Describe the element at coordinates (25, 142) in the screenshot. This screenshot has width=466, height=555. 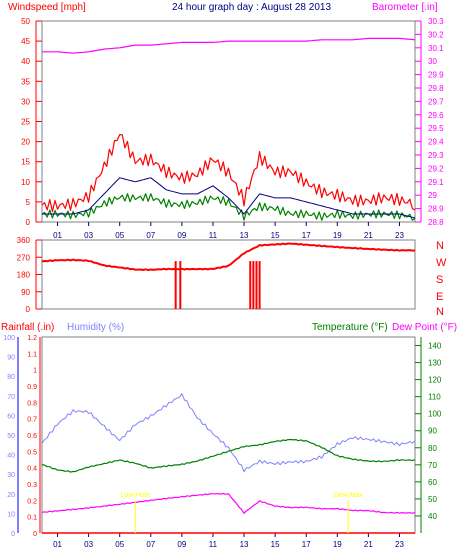
I see `wind-tick-label: 20` at that location.